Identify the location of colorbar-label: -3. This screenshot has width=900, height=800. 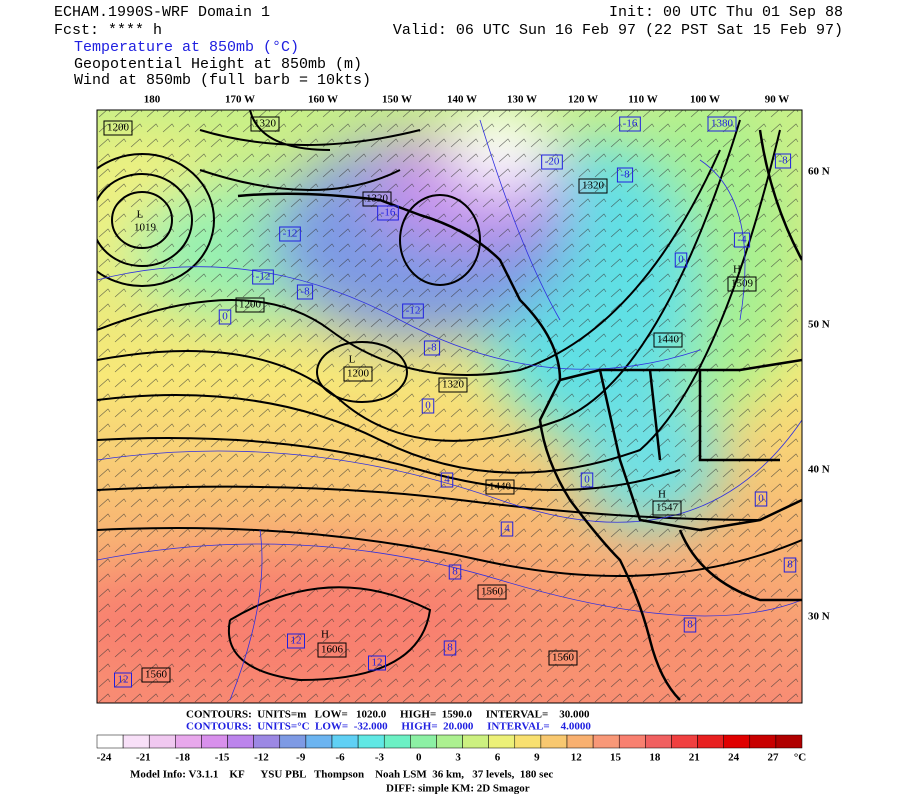
(380, 758).